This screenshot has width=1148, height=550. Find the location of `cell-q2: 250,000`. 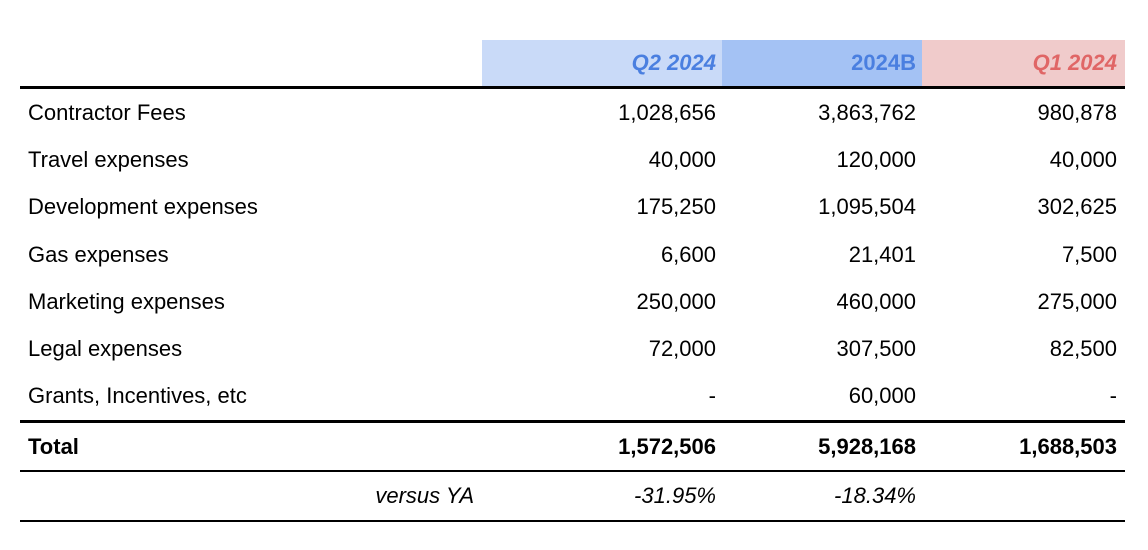

cell-q2: 250,000 is located at coordinates (676, 301).